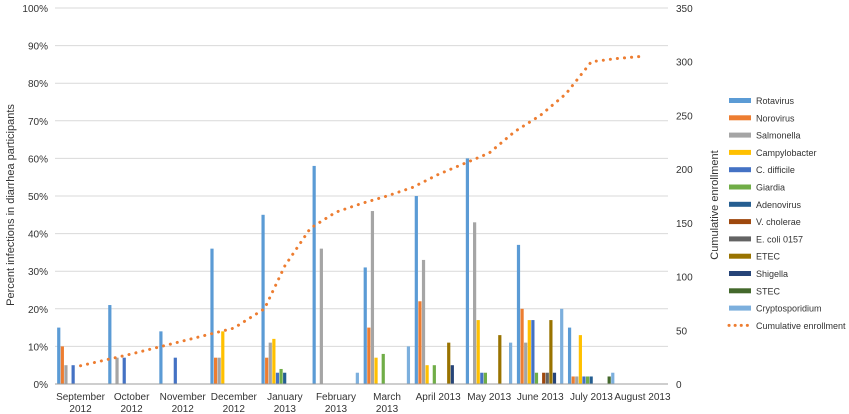  Describe the element at coordinates (778, 222) in the screenshot. I see `legend-label: V. cholerae` at that location.